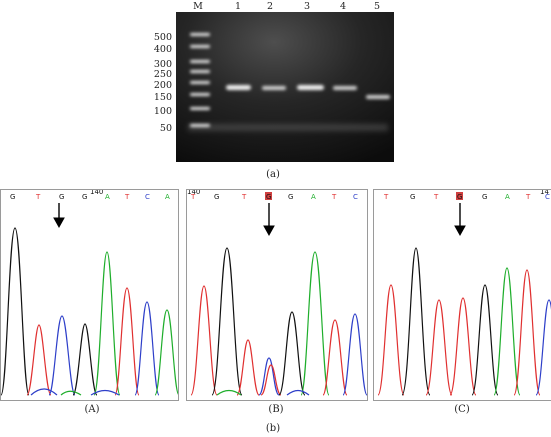  I want to click on lane-label: 1, so click(238, 6).